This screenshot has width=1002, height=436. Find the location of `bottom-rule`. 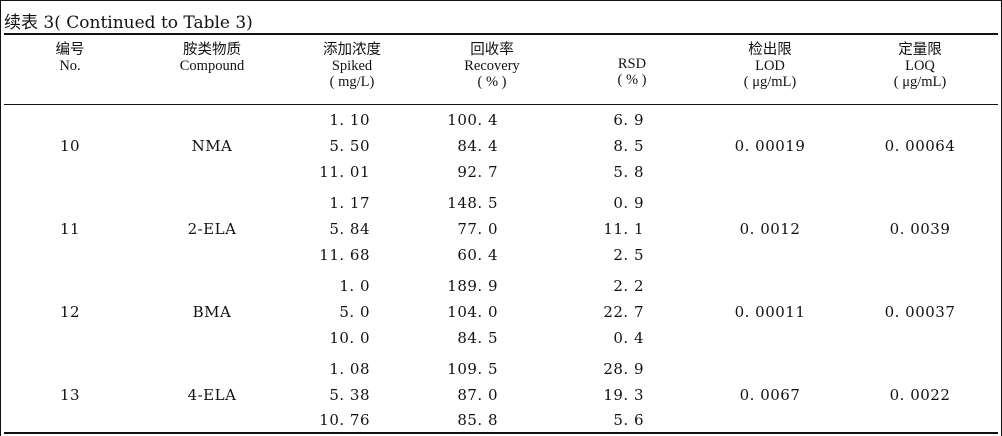

bottom-rule is located at coordinates (501, 433).